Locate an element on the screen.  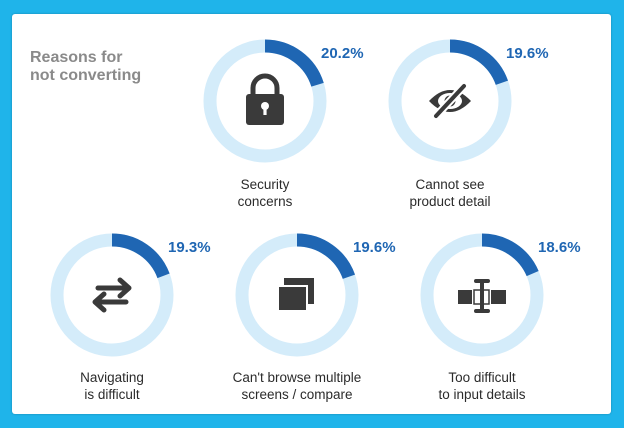
arrows-swap-icon is located at coordinates (112, 295).